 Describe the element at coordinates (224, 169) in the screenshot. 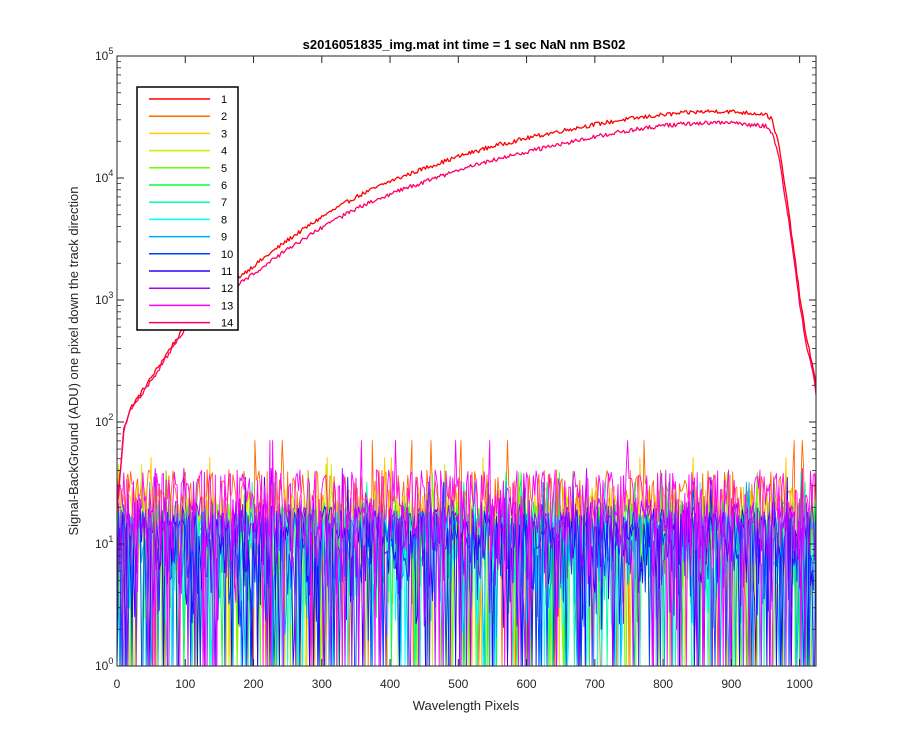

I see `legend-label-5: 5` at that location.